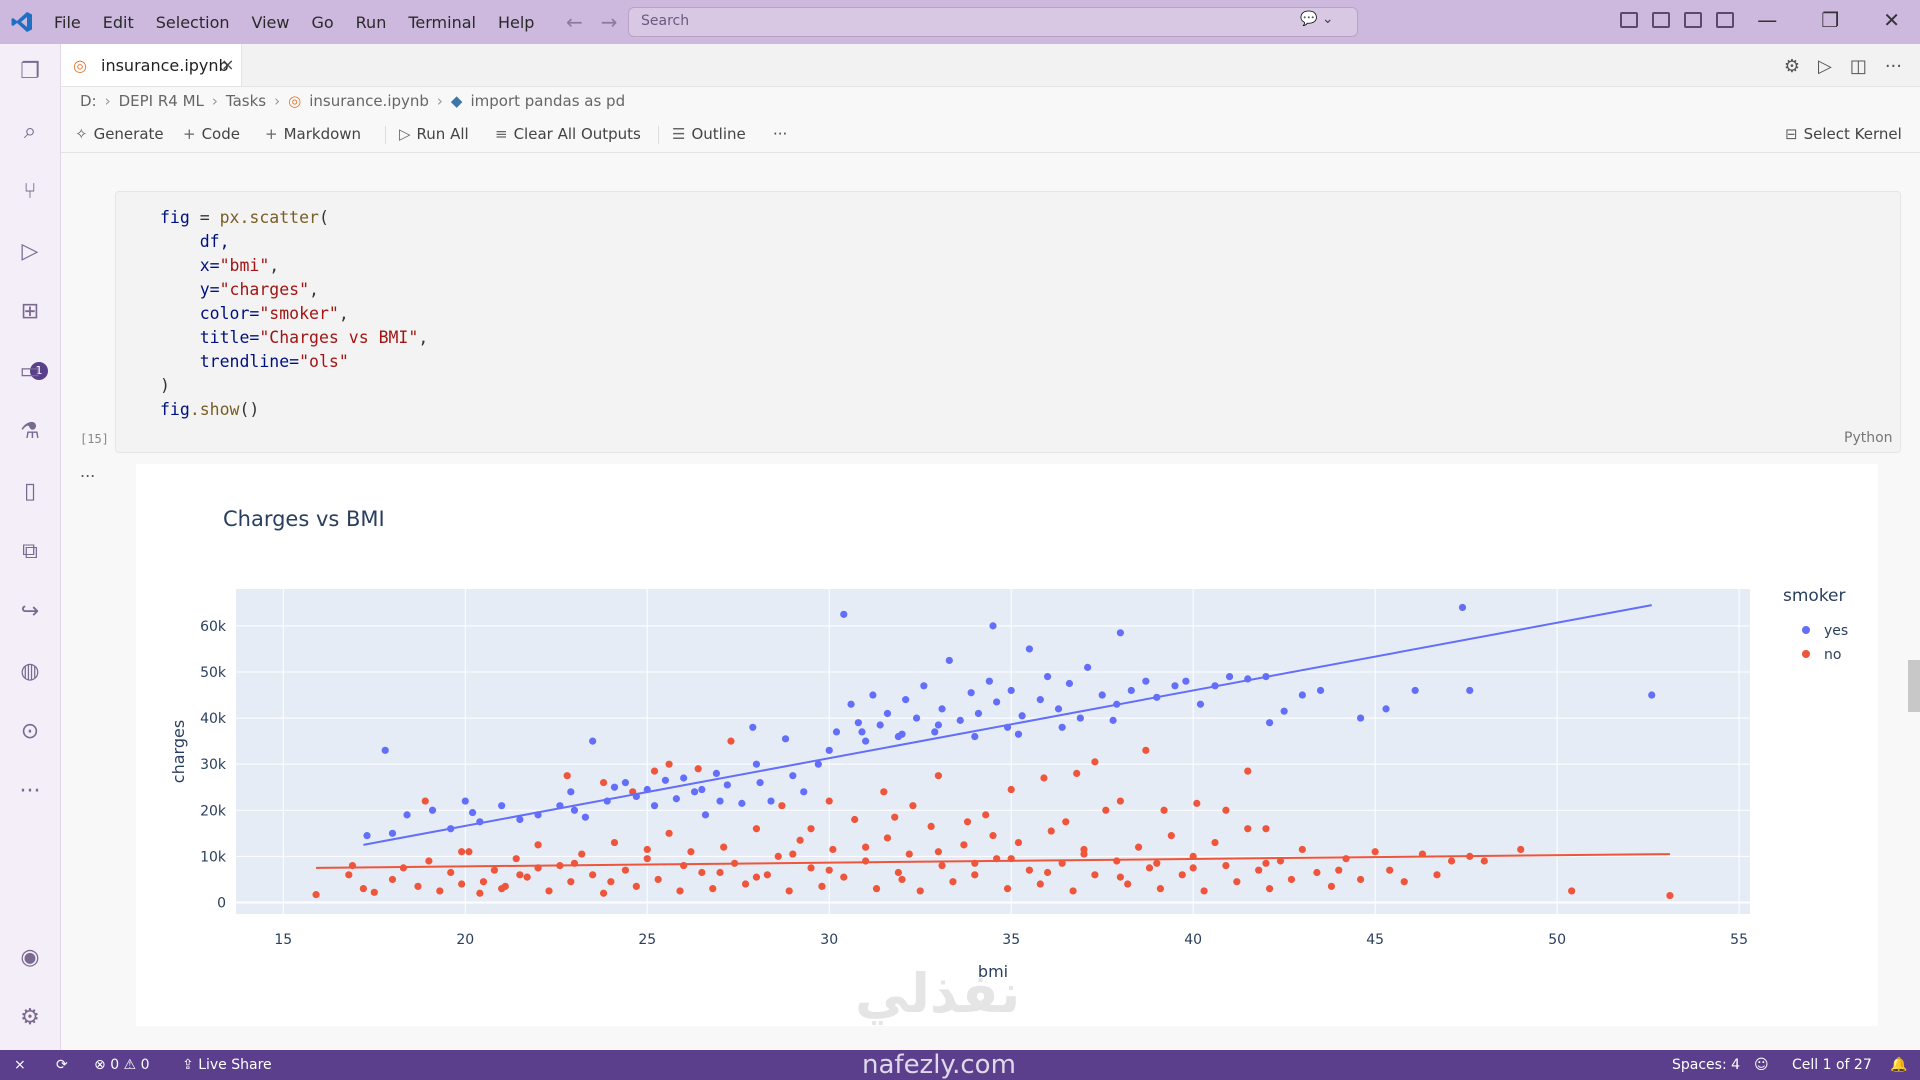  What do you see at coordinates (211, 134) in the screenshot?
I see `add-code-button: + Code` at bounding box center [211, 134].